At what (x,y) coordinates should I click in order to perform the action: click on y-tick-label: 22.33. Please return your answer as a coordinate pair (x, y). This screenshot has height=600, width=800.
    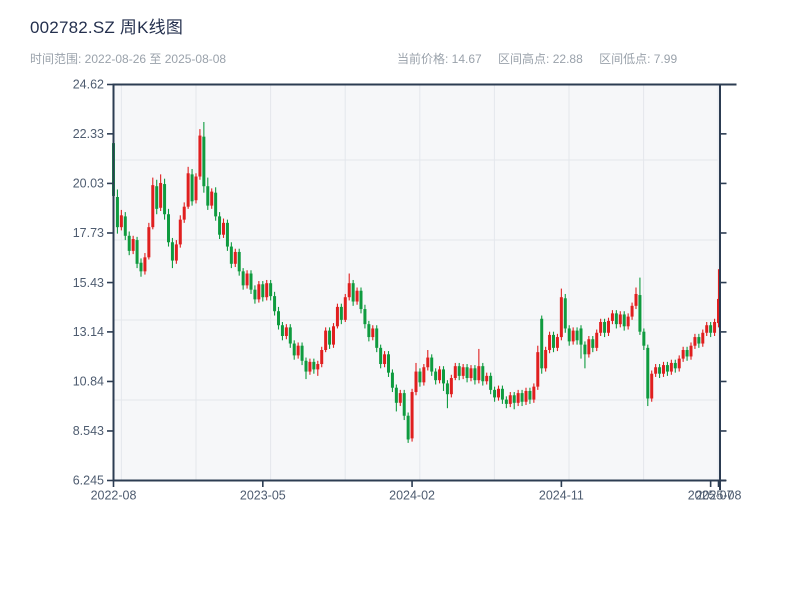
    Looking at the image, I should click on (88, 134).